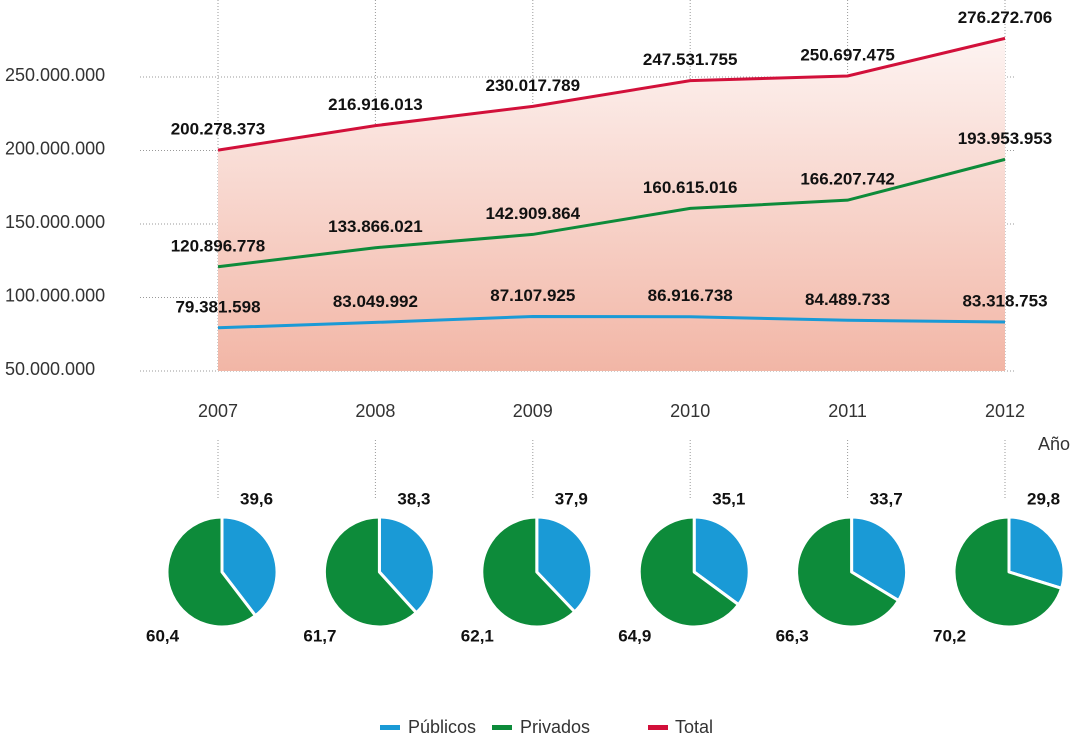 The width and height of the screenshot is (1082, 741). Describe the element at coordinates (847, 179) in the screenshot. I see `data-label: 166.207.742` at that location.